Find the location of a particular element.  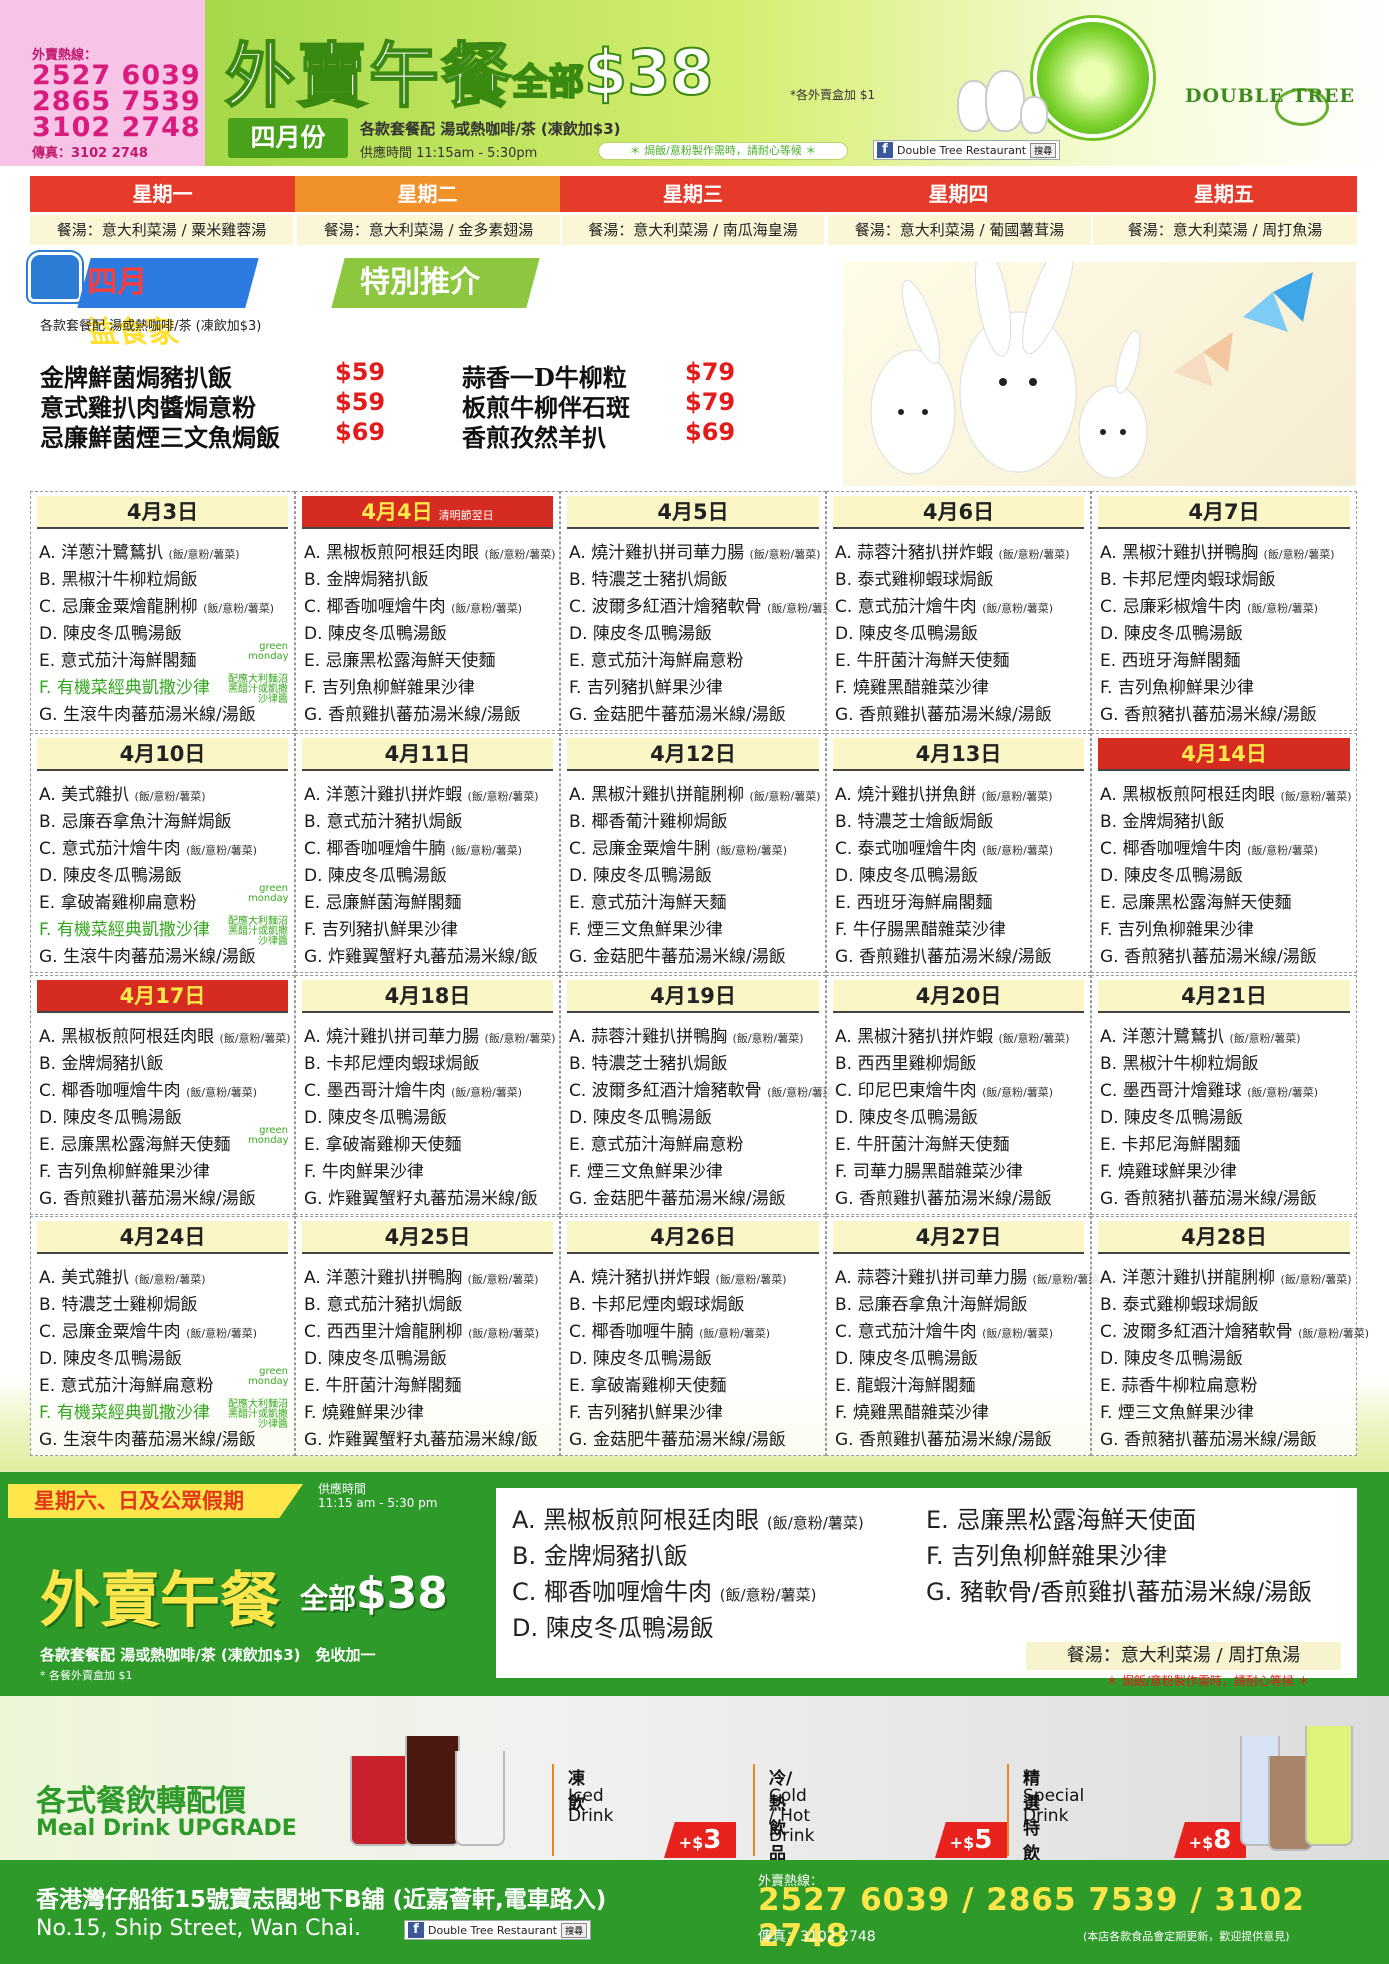

day-date-header: 4月26日 is located at coordinates (693, 1237).